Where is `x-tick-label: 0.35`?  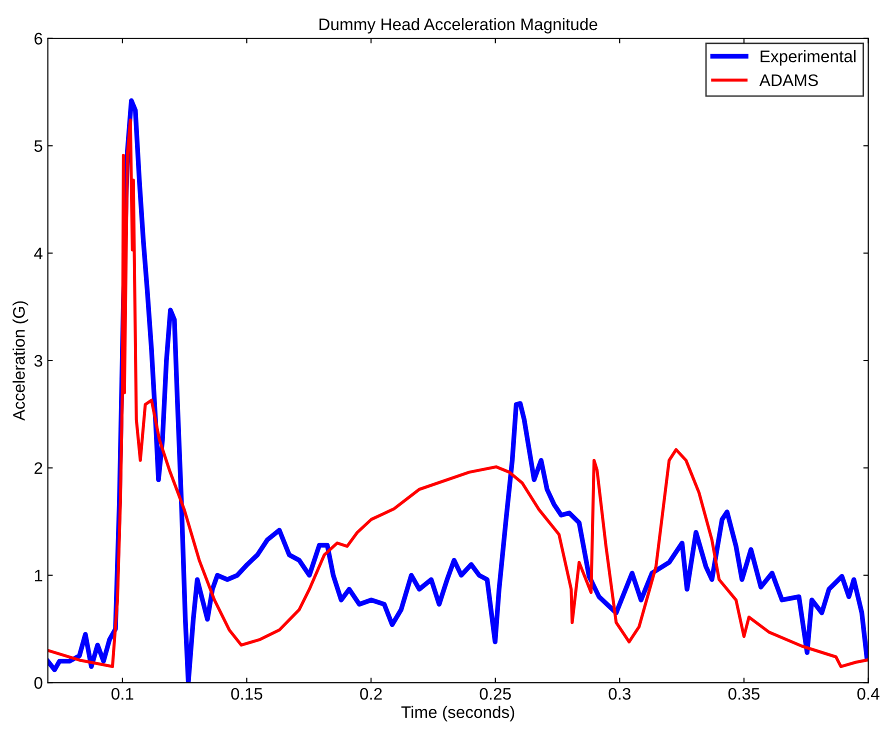
x-tick-label: 0.35 is located at coordinates (744, 694).